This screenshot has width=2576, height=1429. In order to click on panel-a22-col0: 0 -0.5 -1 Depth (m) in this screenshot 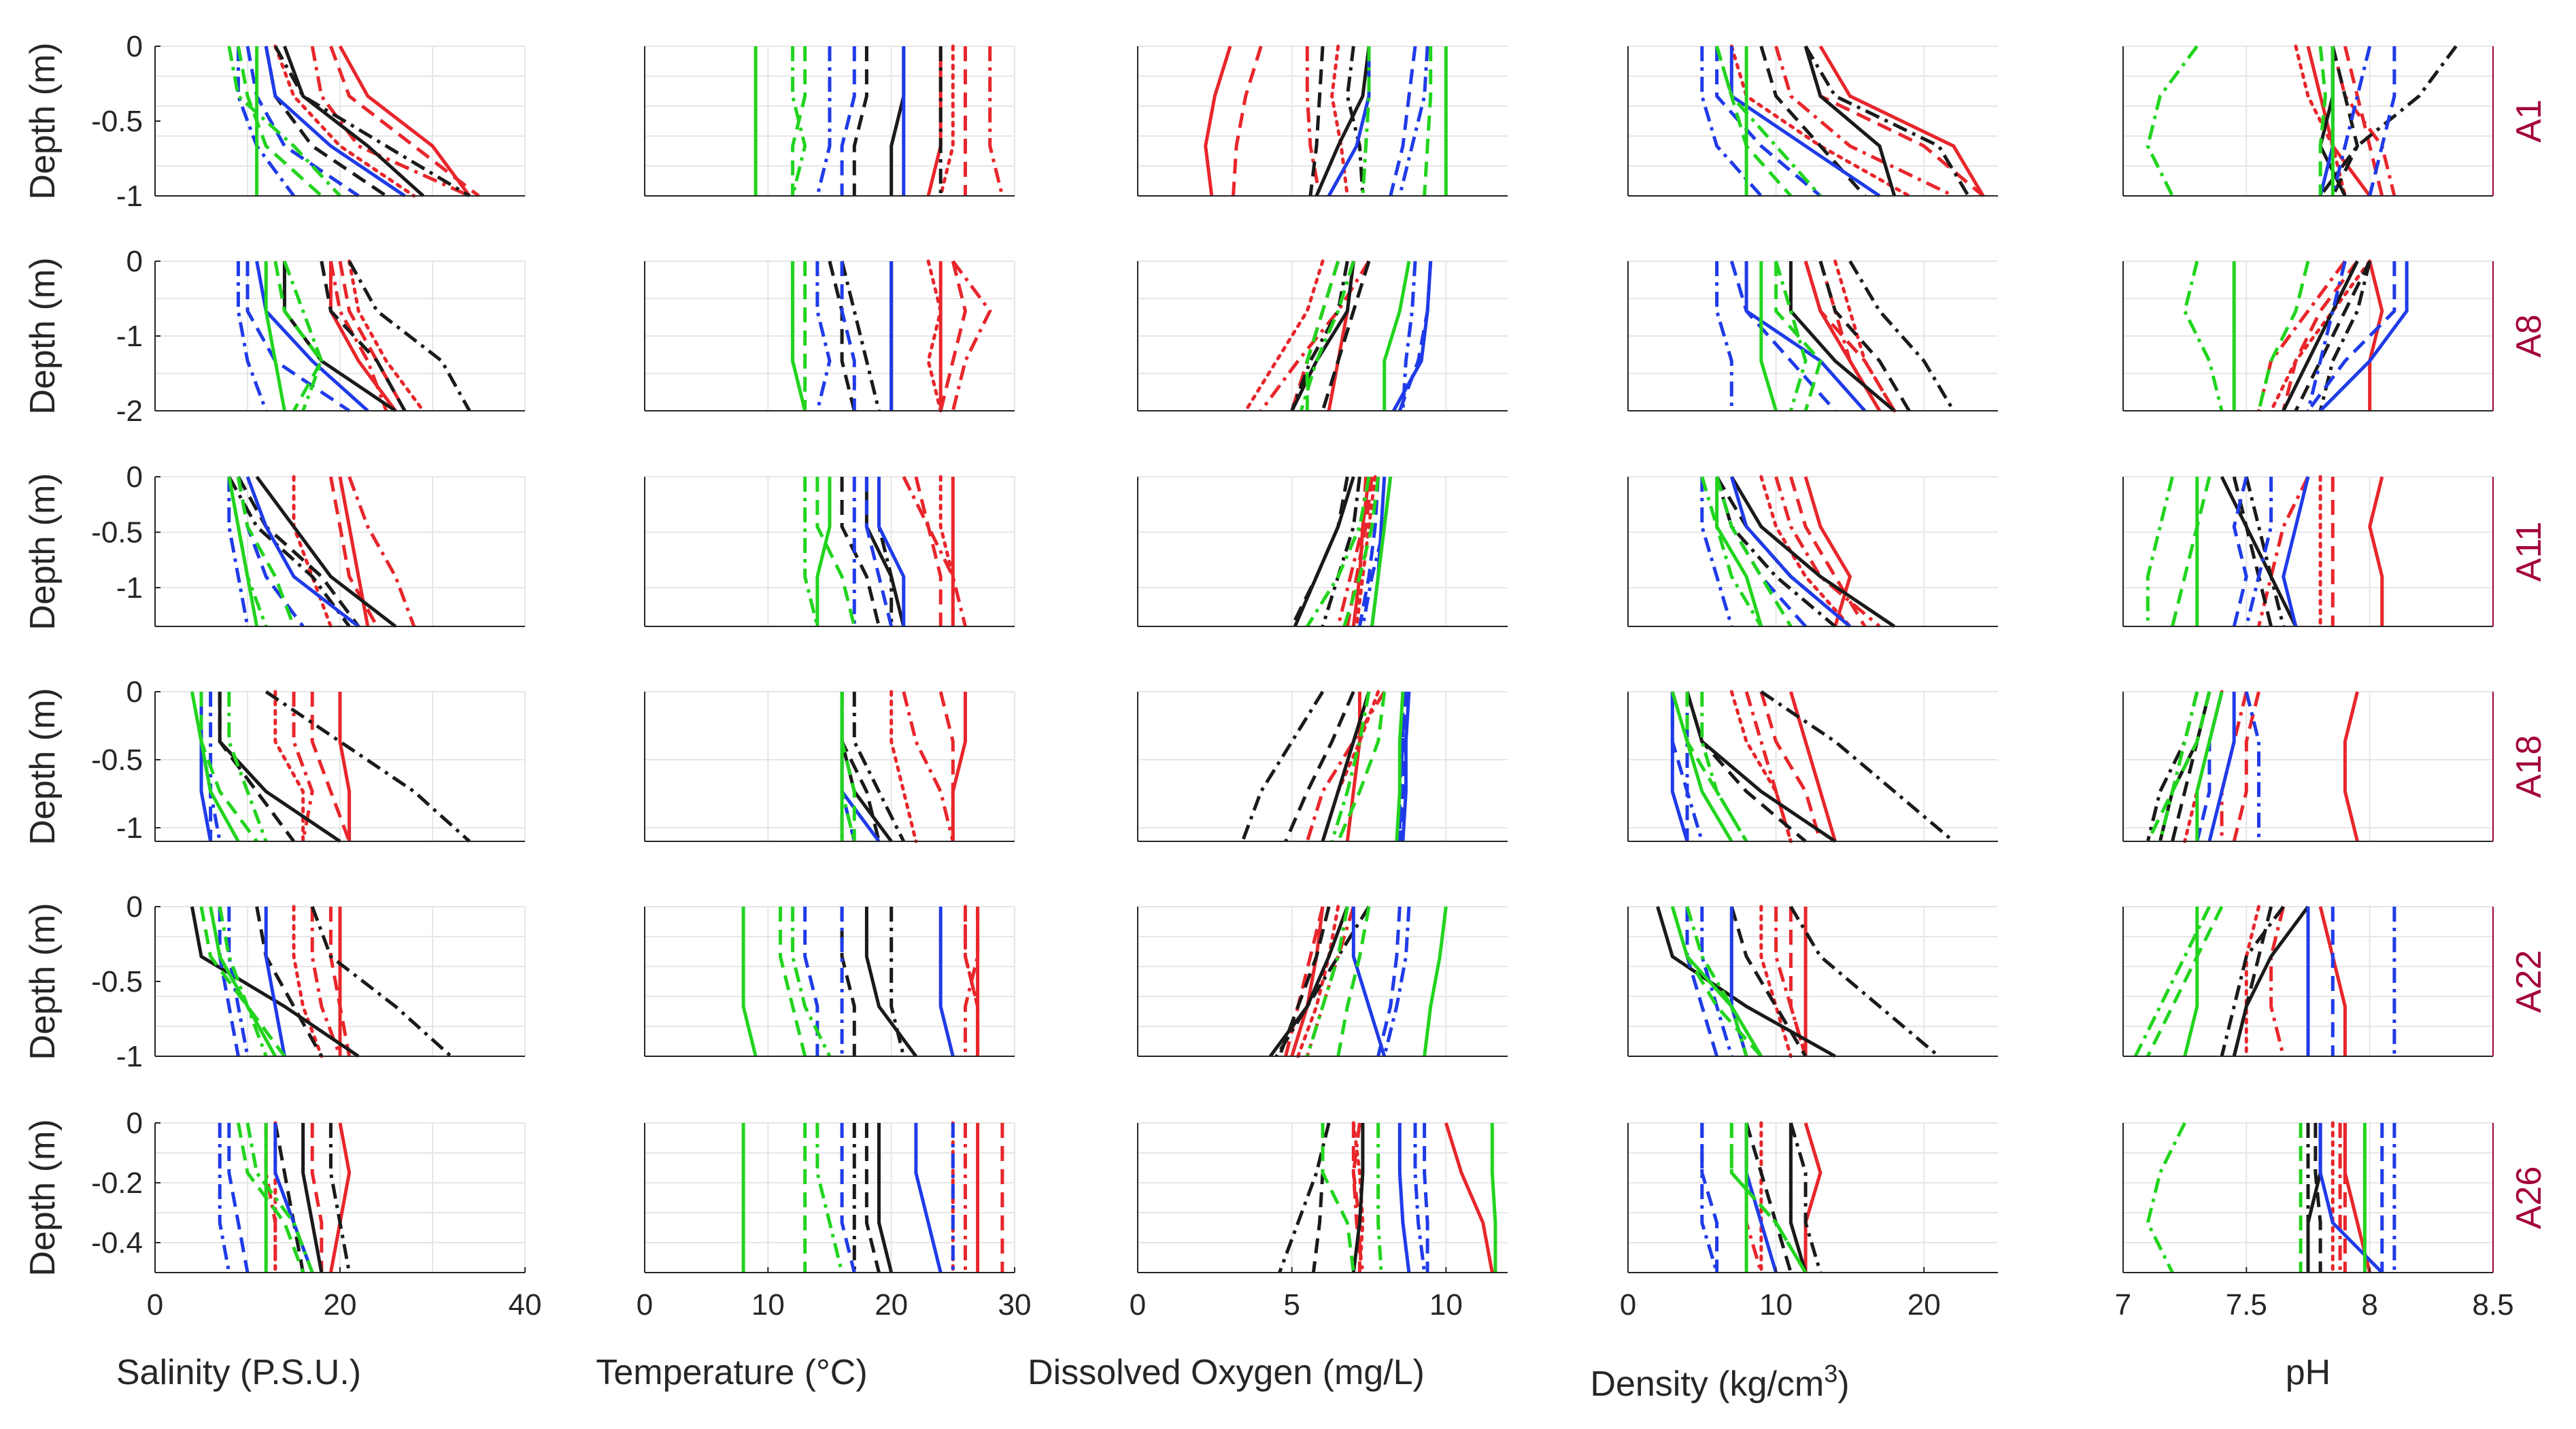, I will do `click(274, 981)`.